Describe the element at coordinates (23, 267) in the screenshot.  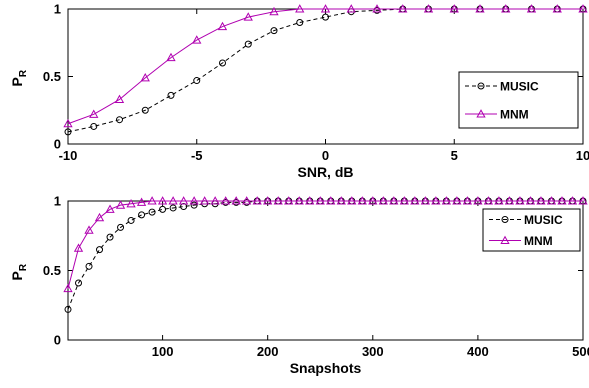
I see `chart2-ylabel-sub: R` at that location.